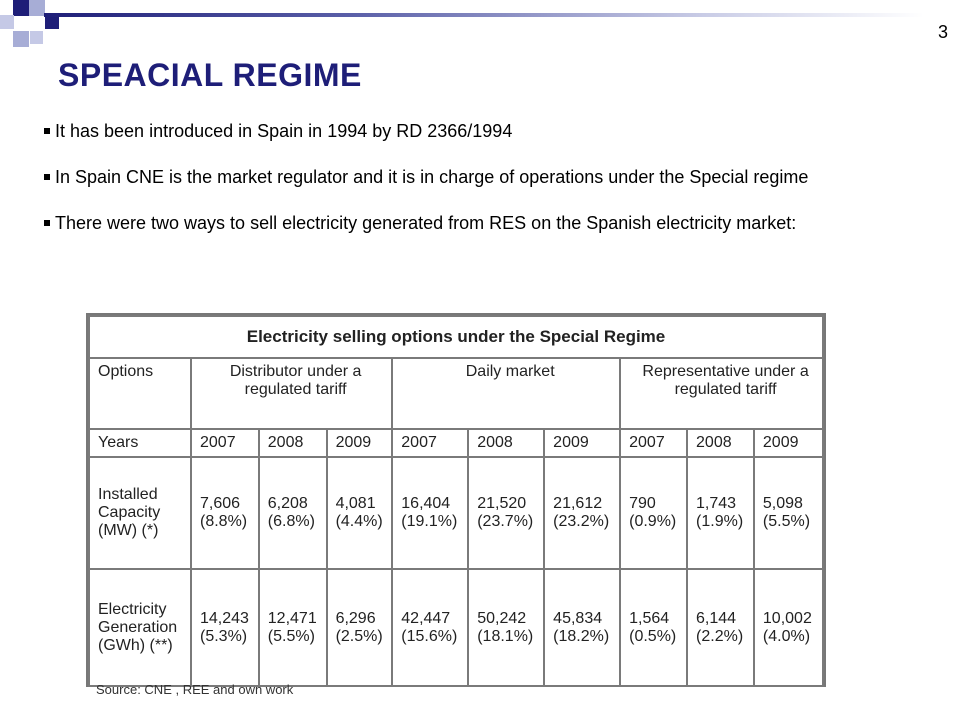 Image resolution: width=960 pixels, height=720 pixels. Describe the element at coordinates (225, 513) in the screenshot. I see `table-cell: 7,606 (8.8%)` at that location.